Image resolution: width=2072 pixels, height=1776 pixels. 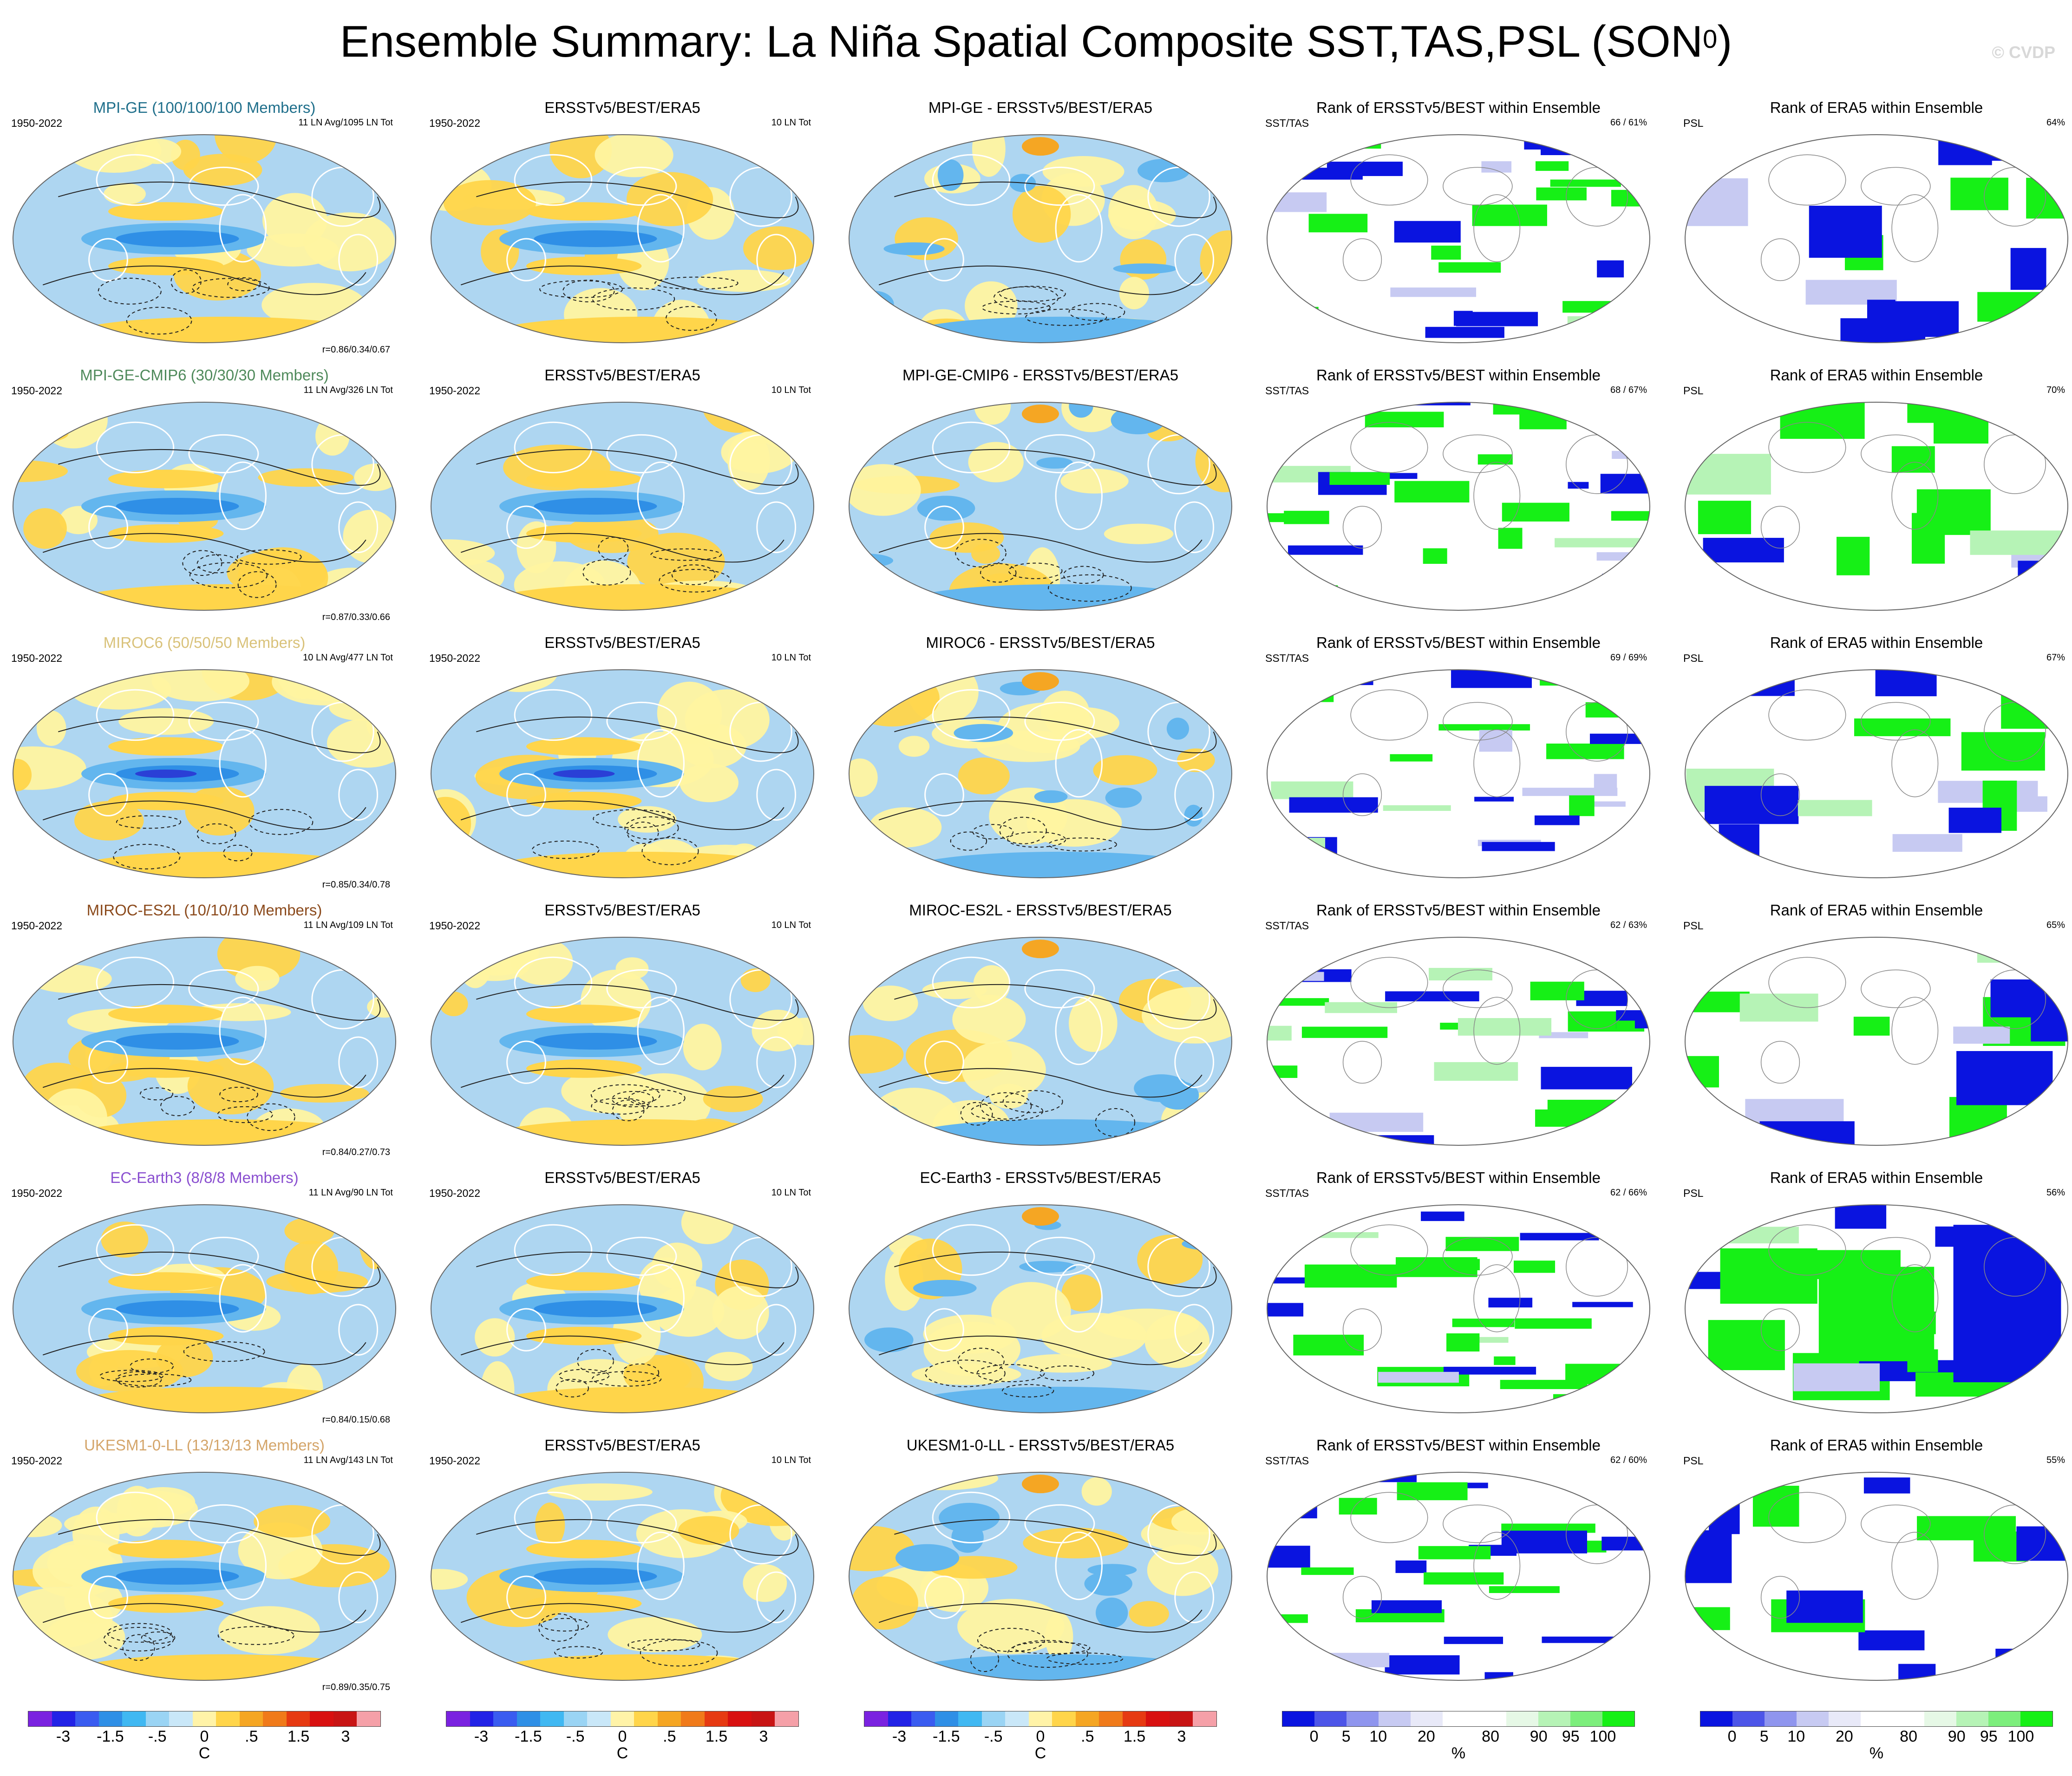 I want to click on panel-title: MPI-GE - ERSSTv5/BEST/ERA5, so click(x=1040, y=107).